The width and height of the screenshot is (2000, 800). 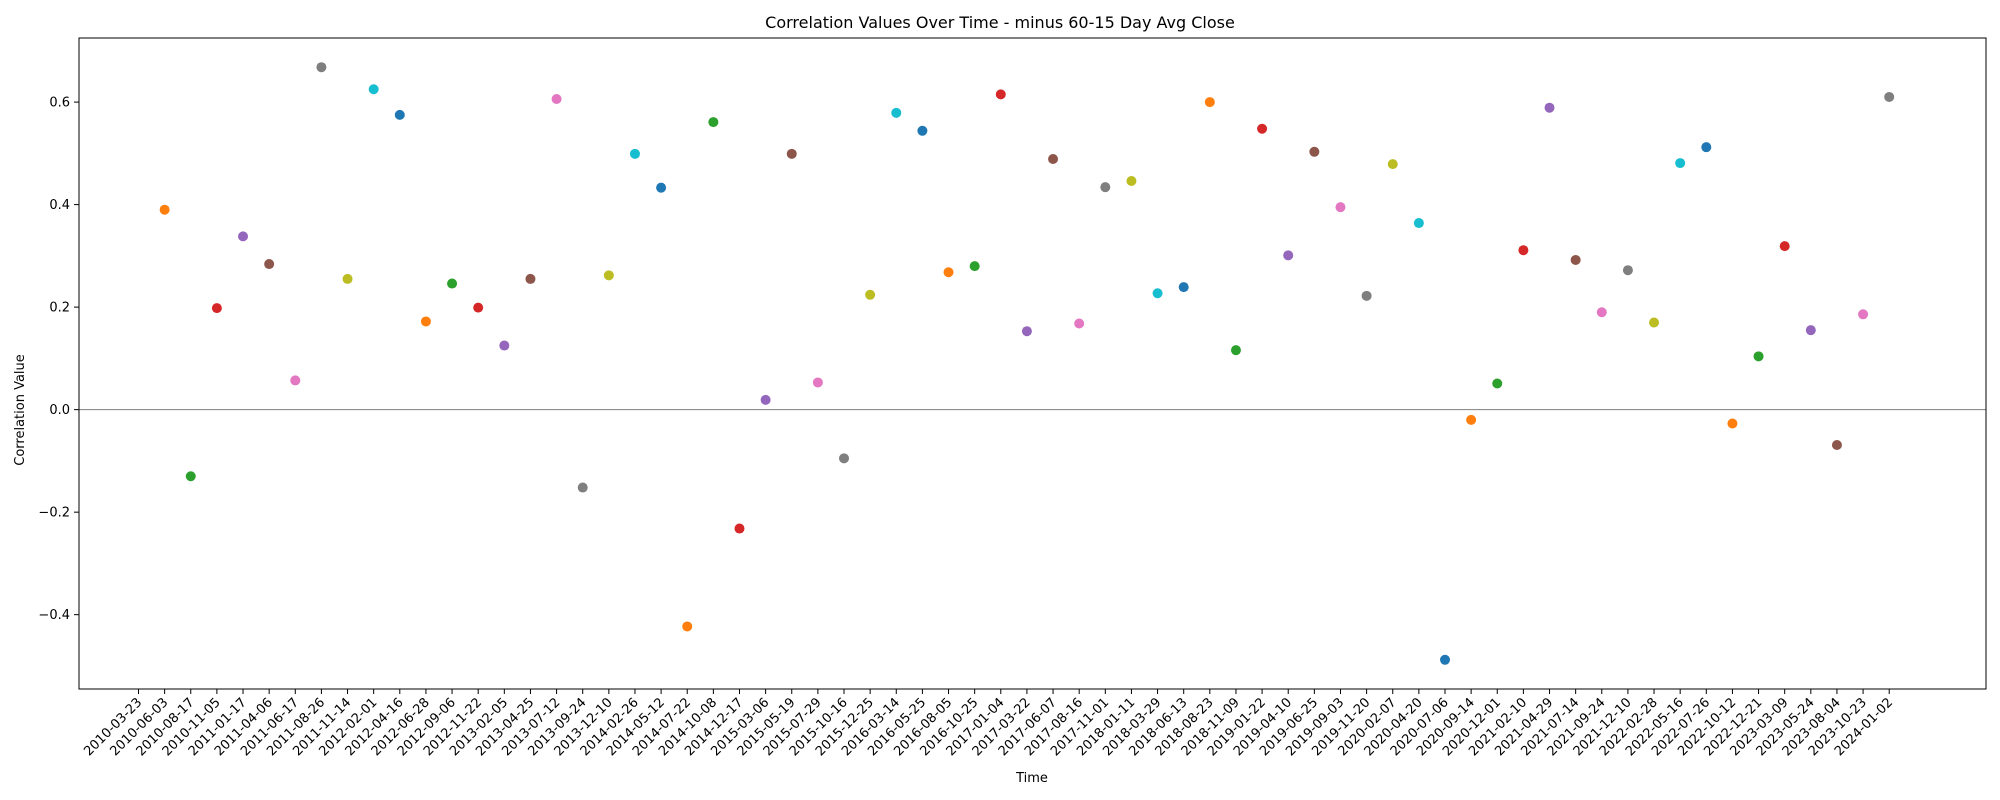 What do you see at coordinates (54, 615) in the screenshot?
I see `y-tick-label: −0.4` at bounding box center [54, 615].